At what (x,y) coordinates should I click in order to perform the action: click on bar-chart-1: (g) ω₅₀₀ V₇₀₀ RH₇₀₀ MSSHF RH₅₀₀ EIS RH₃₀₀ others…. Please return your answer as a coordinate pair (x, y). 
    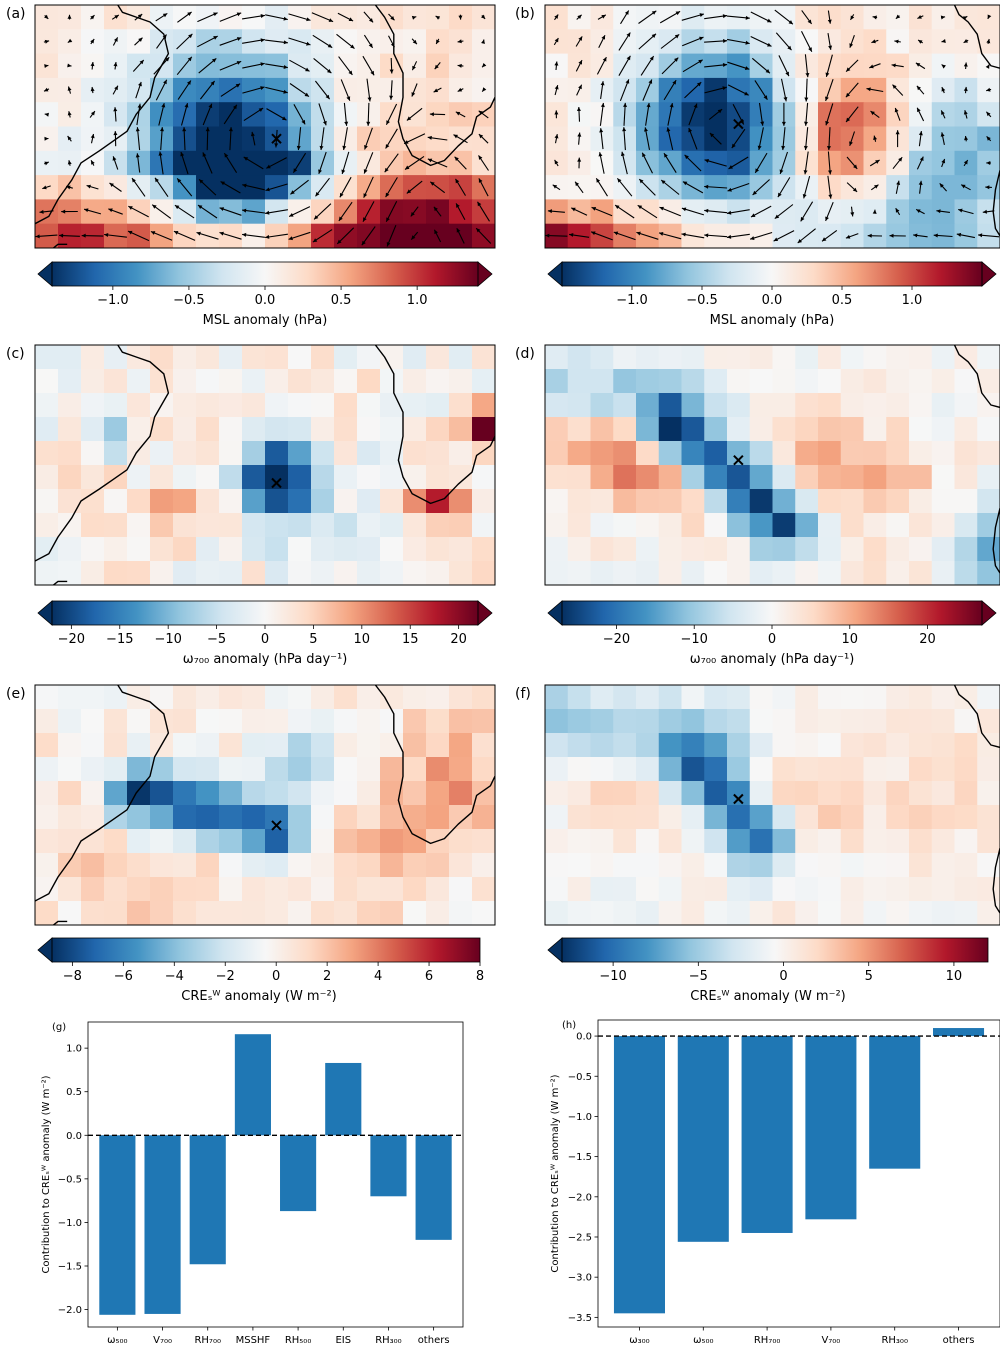
    Looking at the image, I should click on (252, 1183).